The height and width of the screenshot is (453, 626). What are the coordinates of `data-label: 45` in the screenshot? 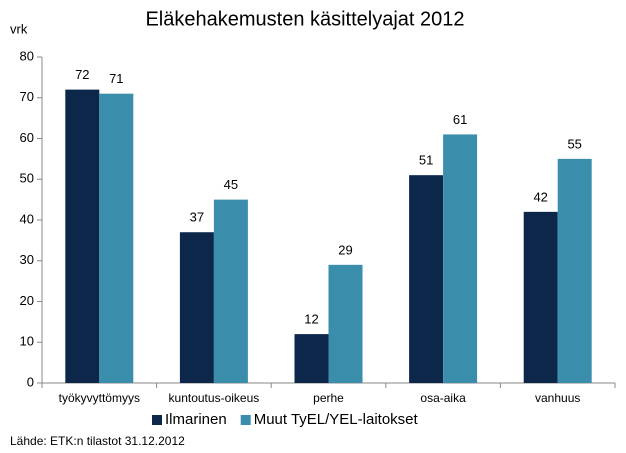 It's located at (231, 184).